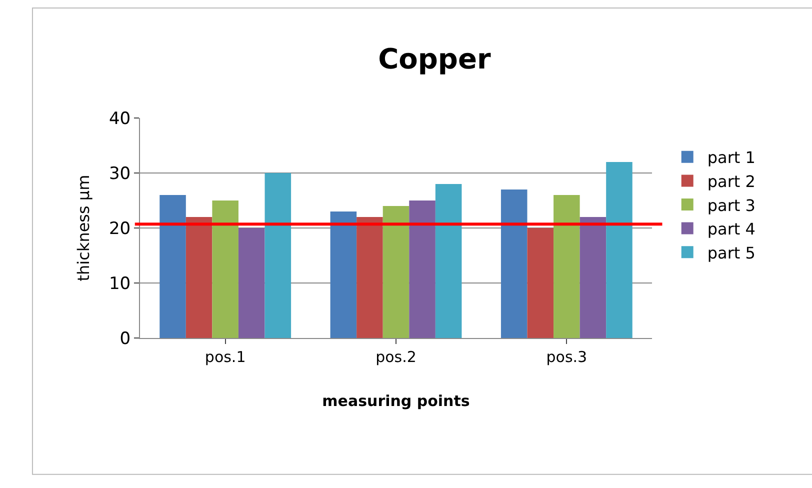  Describe the element at coordinates (119, 228) in the screenshot. I see `y-tick-label: 20` at that location.